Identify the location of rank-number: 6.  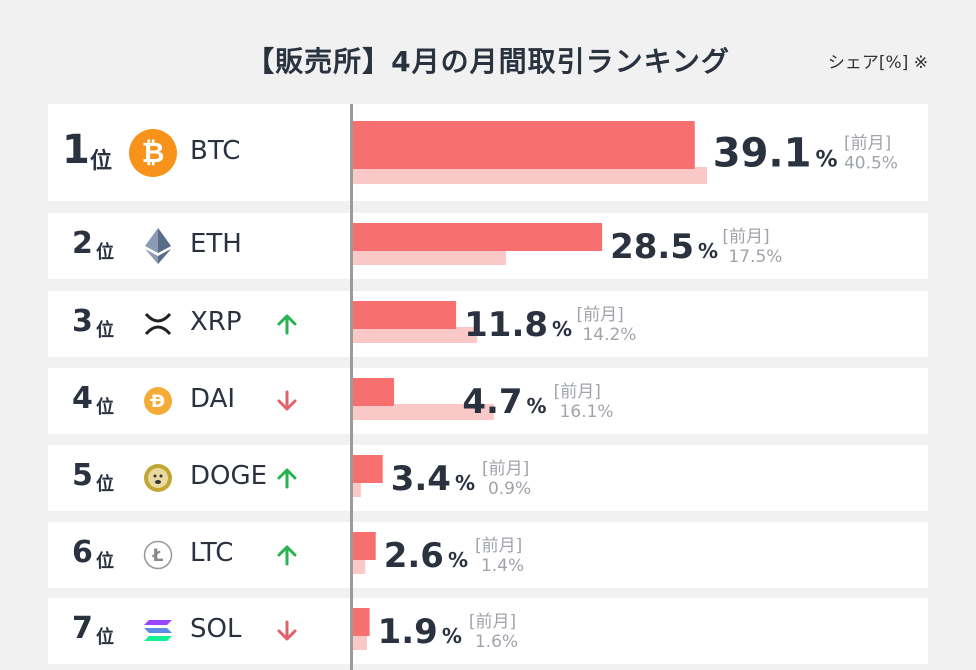
(82, 552).